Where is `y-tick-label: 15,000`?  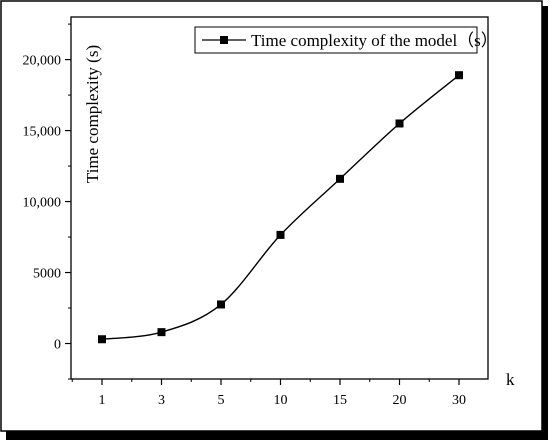
y-tick-label: 15,000 is located at coordinates (42, 132).